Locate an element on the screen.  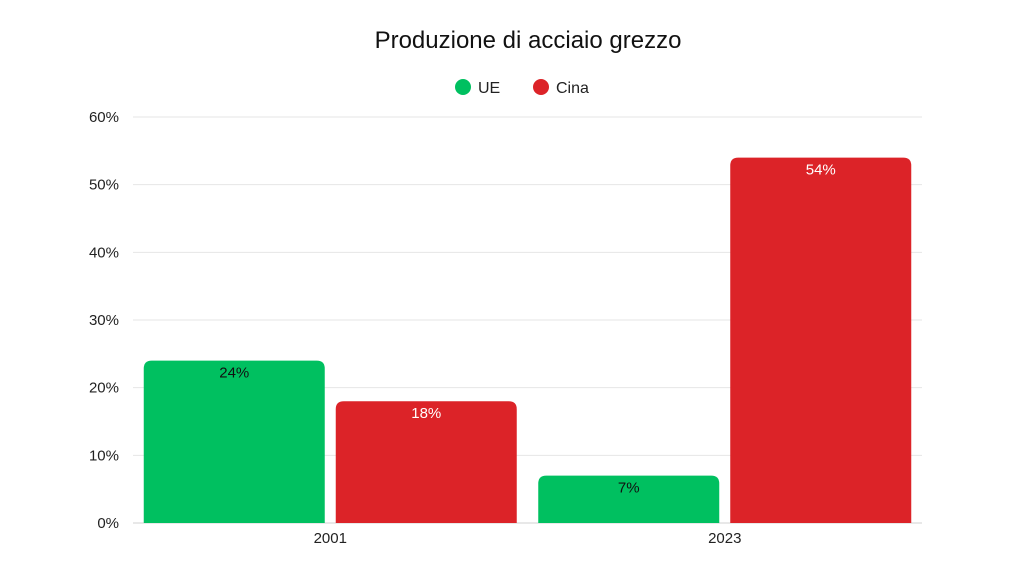
y-axis-ticks: 0% 10% 20% 30% 40% 50% 60% is located at coordinates (104, 320).